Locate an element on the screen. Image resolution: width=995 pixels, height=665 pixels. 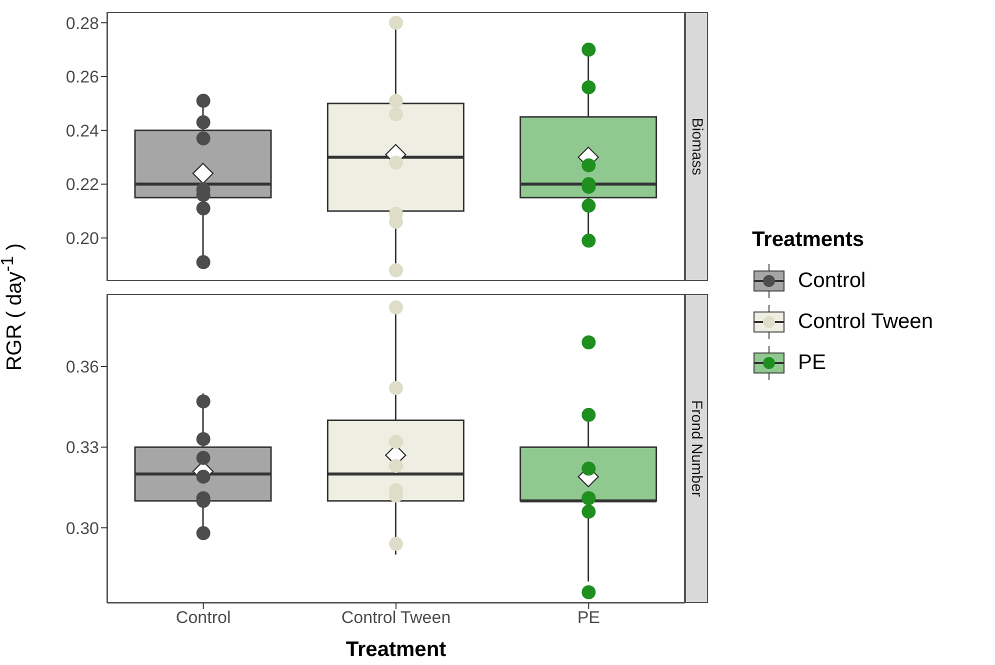
legend-title: Treatments is located at coordinates (809, 240).